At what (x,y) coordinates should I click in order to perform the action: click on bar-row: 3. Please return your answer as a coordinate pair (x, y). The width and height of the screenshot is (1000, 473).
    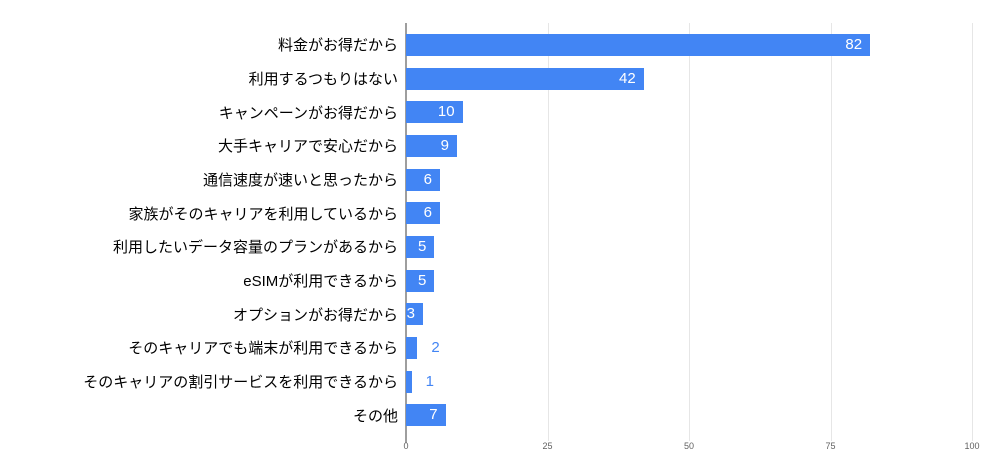
    Looking at the image, I should click on (689, 314).